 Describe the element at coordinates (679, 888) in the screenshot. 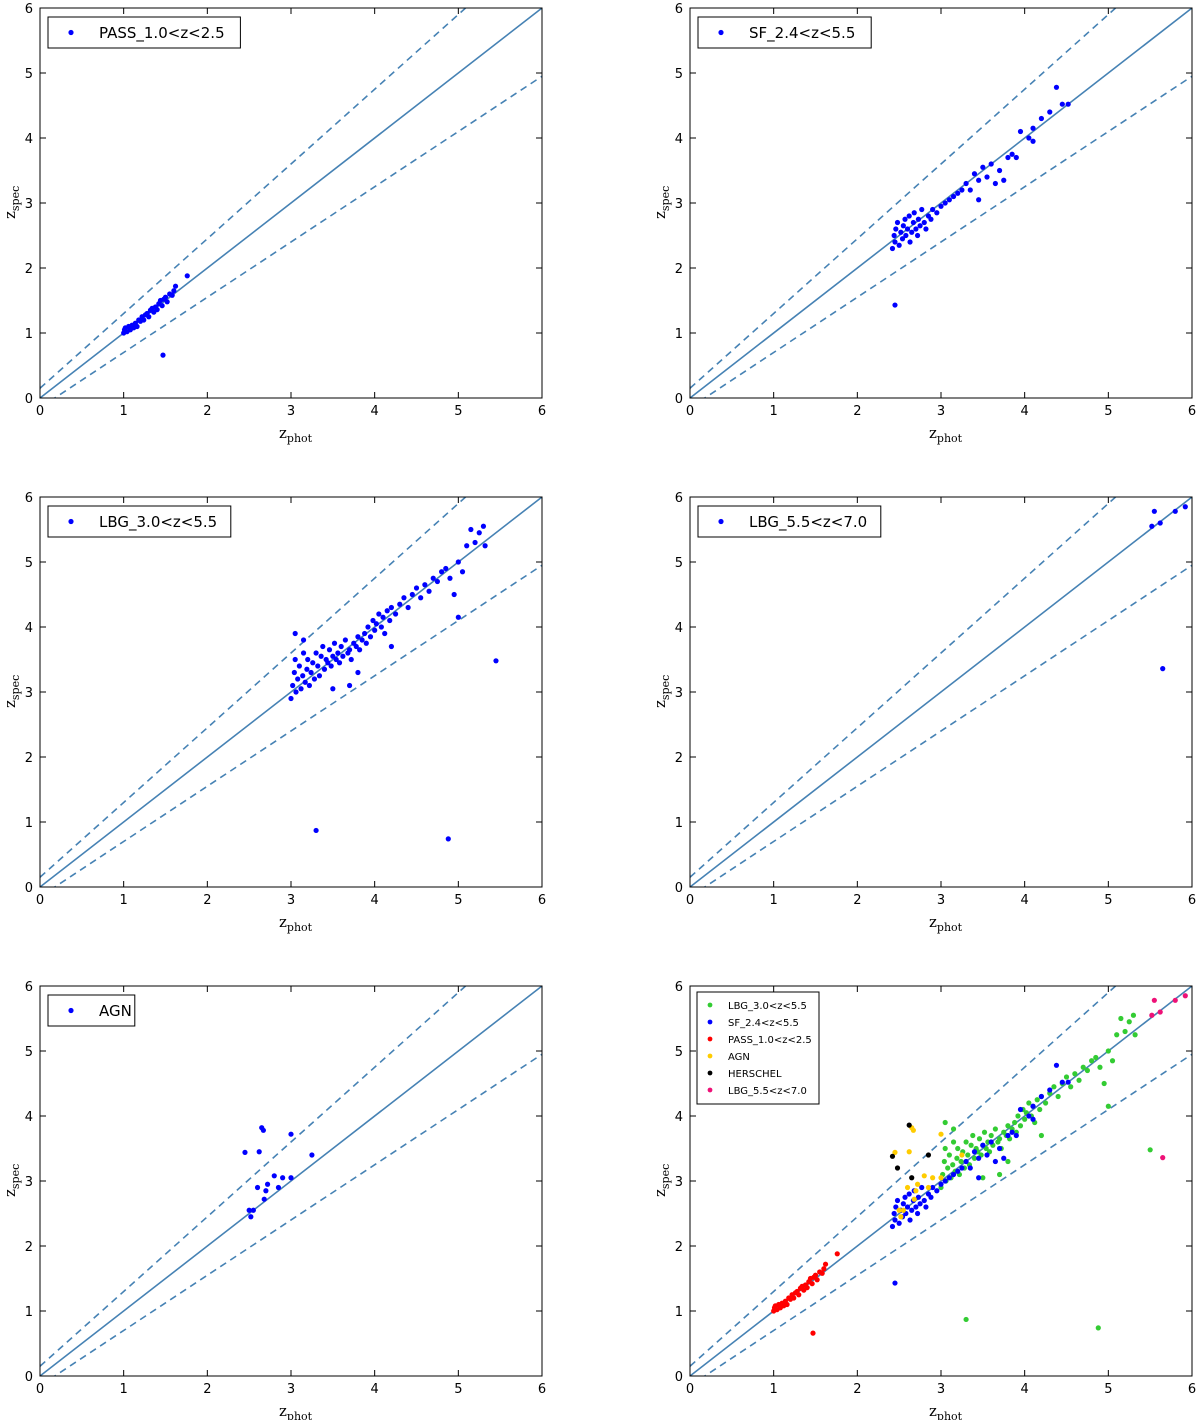

I see `y-tick-label: 0` at that location.